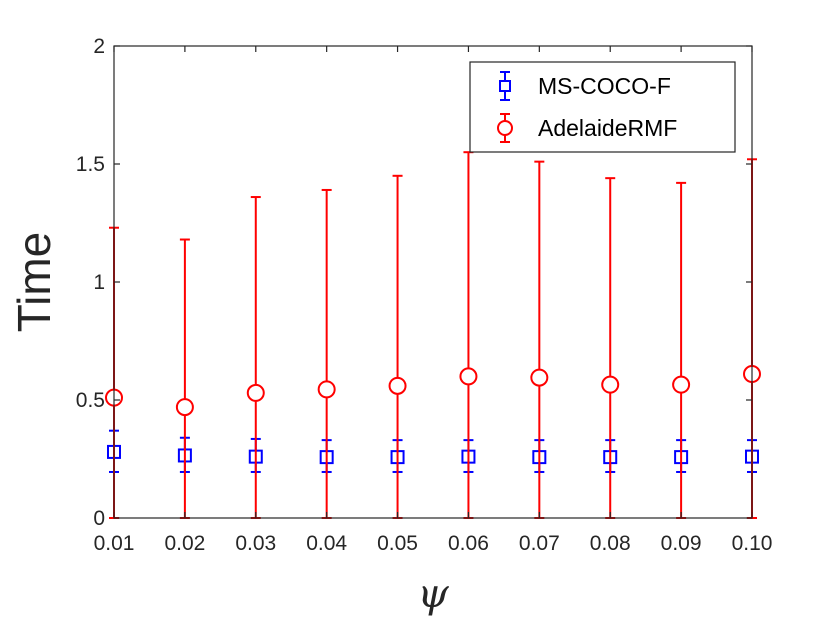 The width and height of the screenshot is (830, 623). What do you see at coordinates (90, 164) in the screenshot?
I see `y-tick-label: 1.5` at bounding box center [90, 164].